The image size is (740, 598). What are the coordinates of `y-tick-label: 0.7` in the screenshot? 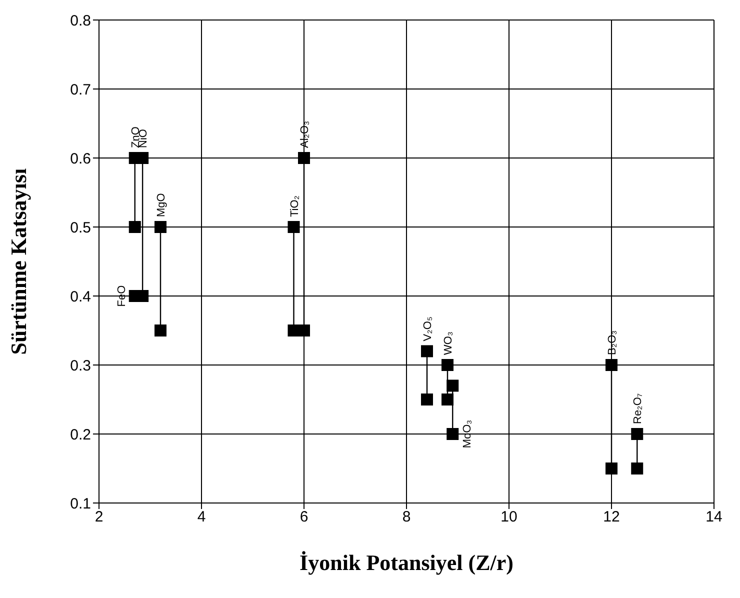 It's located at (80, 89).